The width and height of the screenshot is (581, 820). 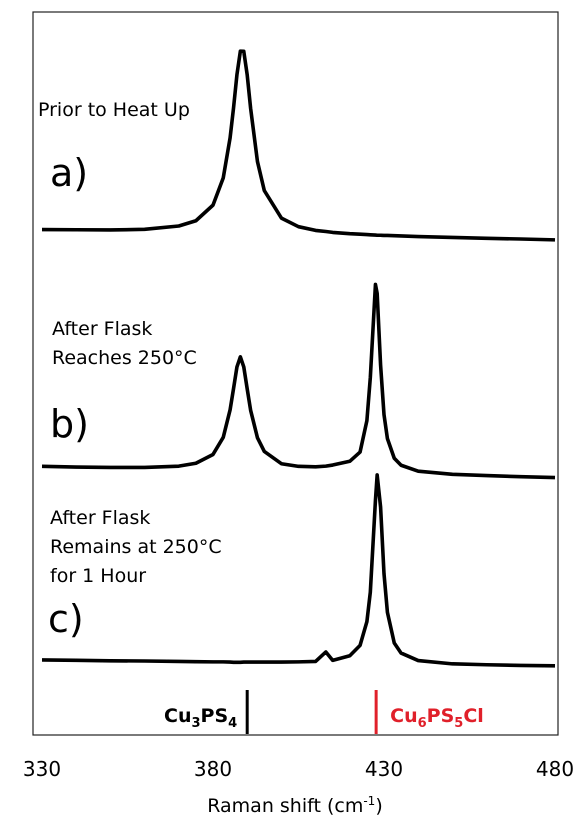 What do you see at coordinates (69, 424) in the screenshot?
I see `panel-label: b)` at bounding box center [69, 424].